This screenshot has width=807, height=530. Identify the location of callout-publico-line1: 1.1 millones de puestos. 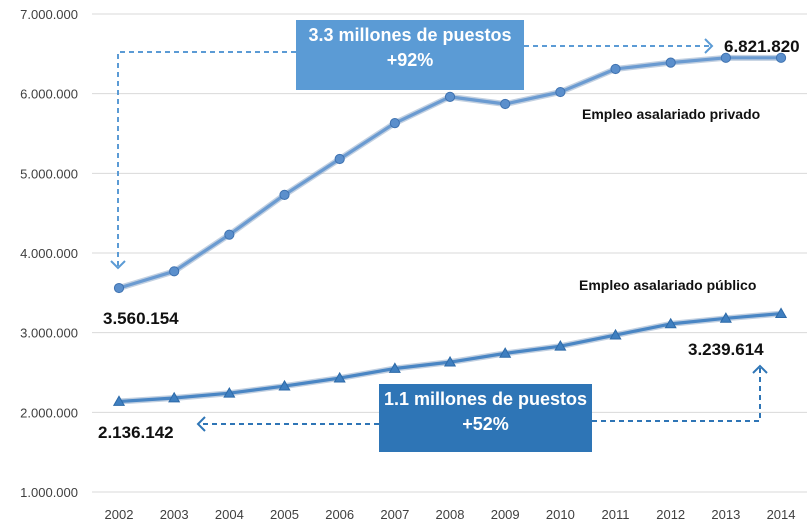
(485, 399).